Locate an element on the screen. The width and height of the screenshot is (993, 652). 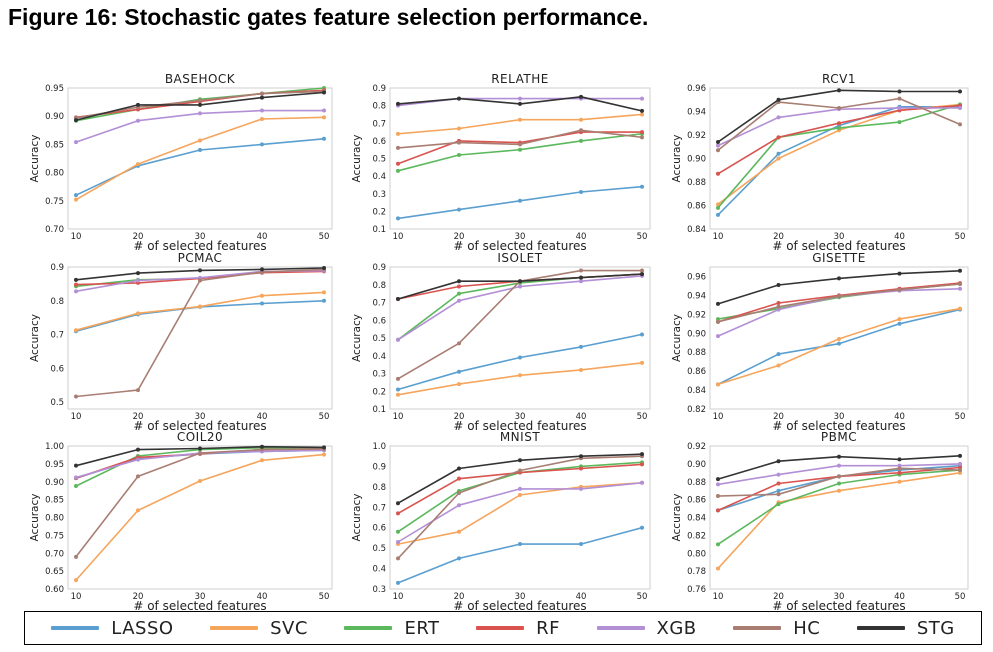
y-tick-label: 0.75 is located at coordinates (54, 202).